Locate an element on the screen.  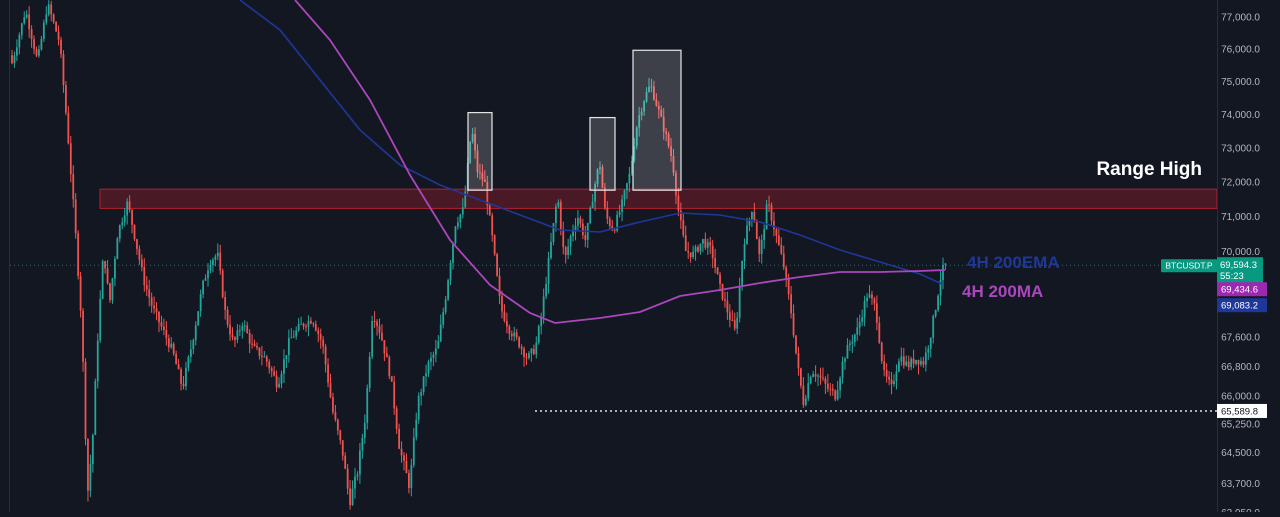
y-tick-label: 75,000.0 is located at coordinates (1240, 82).